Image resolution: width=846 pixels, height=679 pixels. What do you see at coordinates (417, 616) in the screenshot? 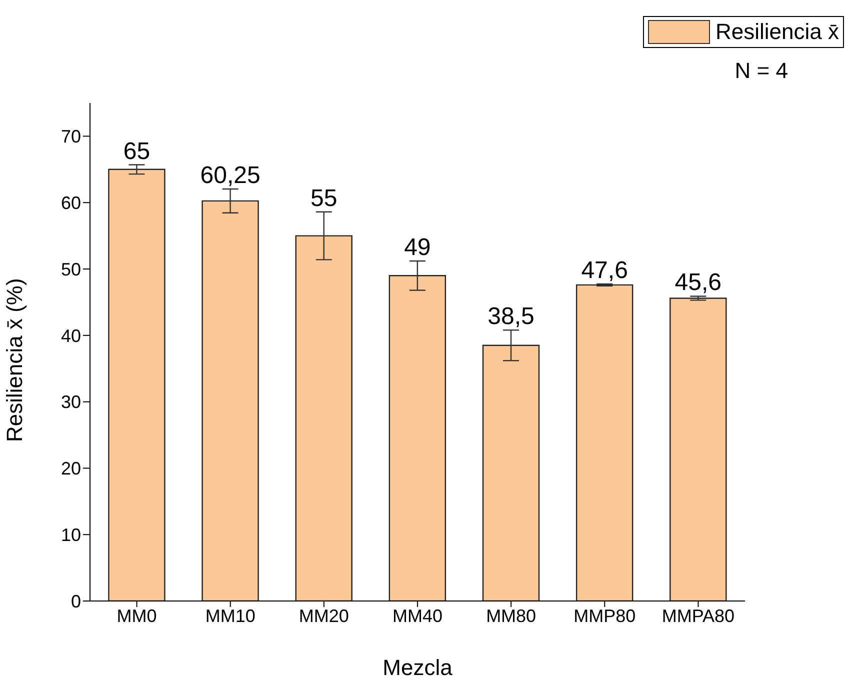
I see `x-tick-label: MM40` at bounding box center [417, 616].